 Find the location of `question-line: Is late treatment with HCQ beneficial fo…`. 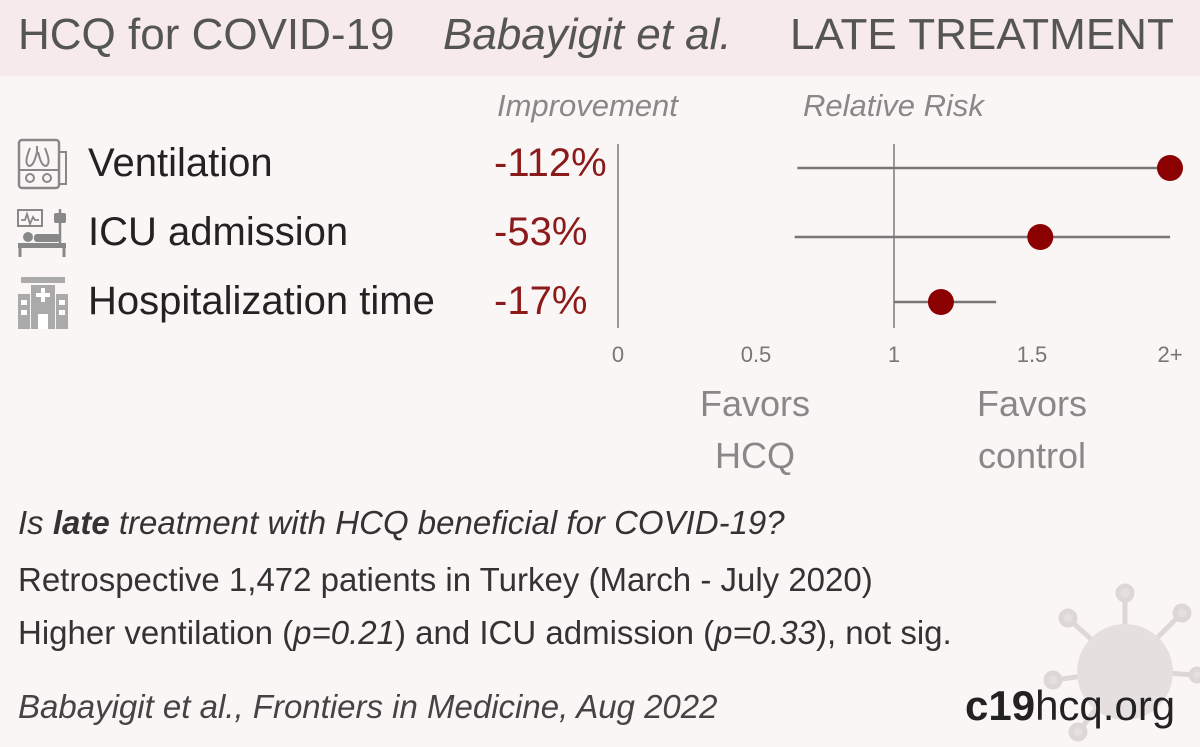

question-line: Is late treatment with HCQ beneficial fo… is located at coordinates (401, 523).